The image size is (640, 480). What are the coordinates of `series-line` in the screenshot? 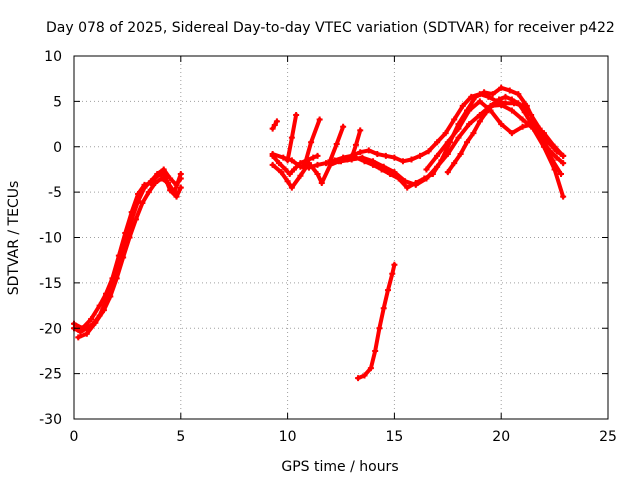 It's located at (495, 135).